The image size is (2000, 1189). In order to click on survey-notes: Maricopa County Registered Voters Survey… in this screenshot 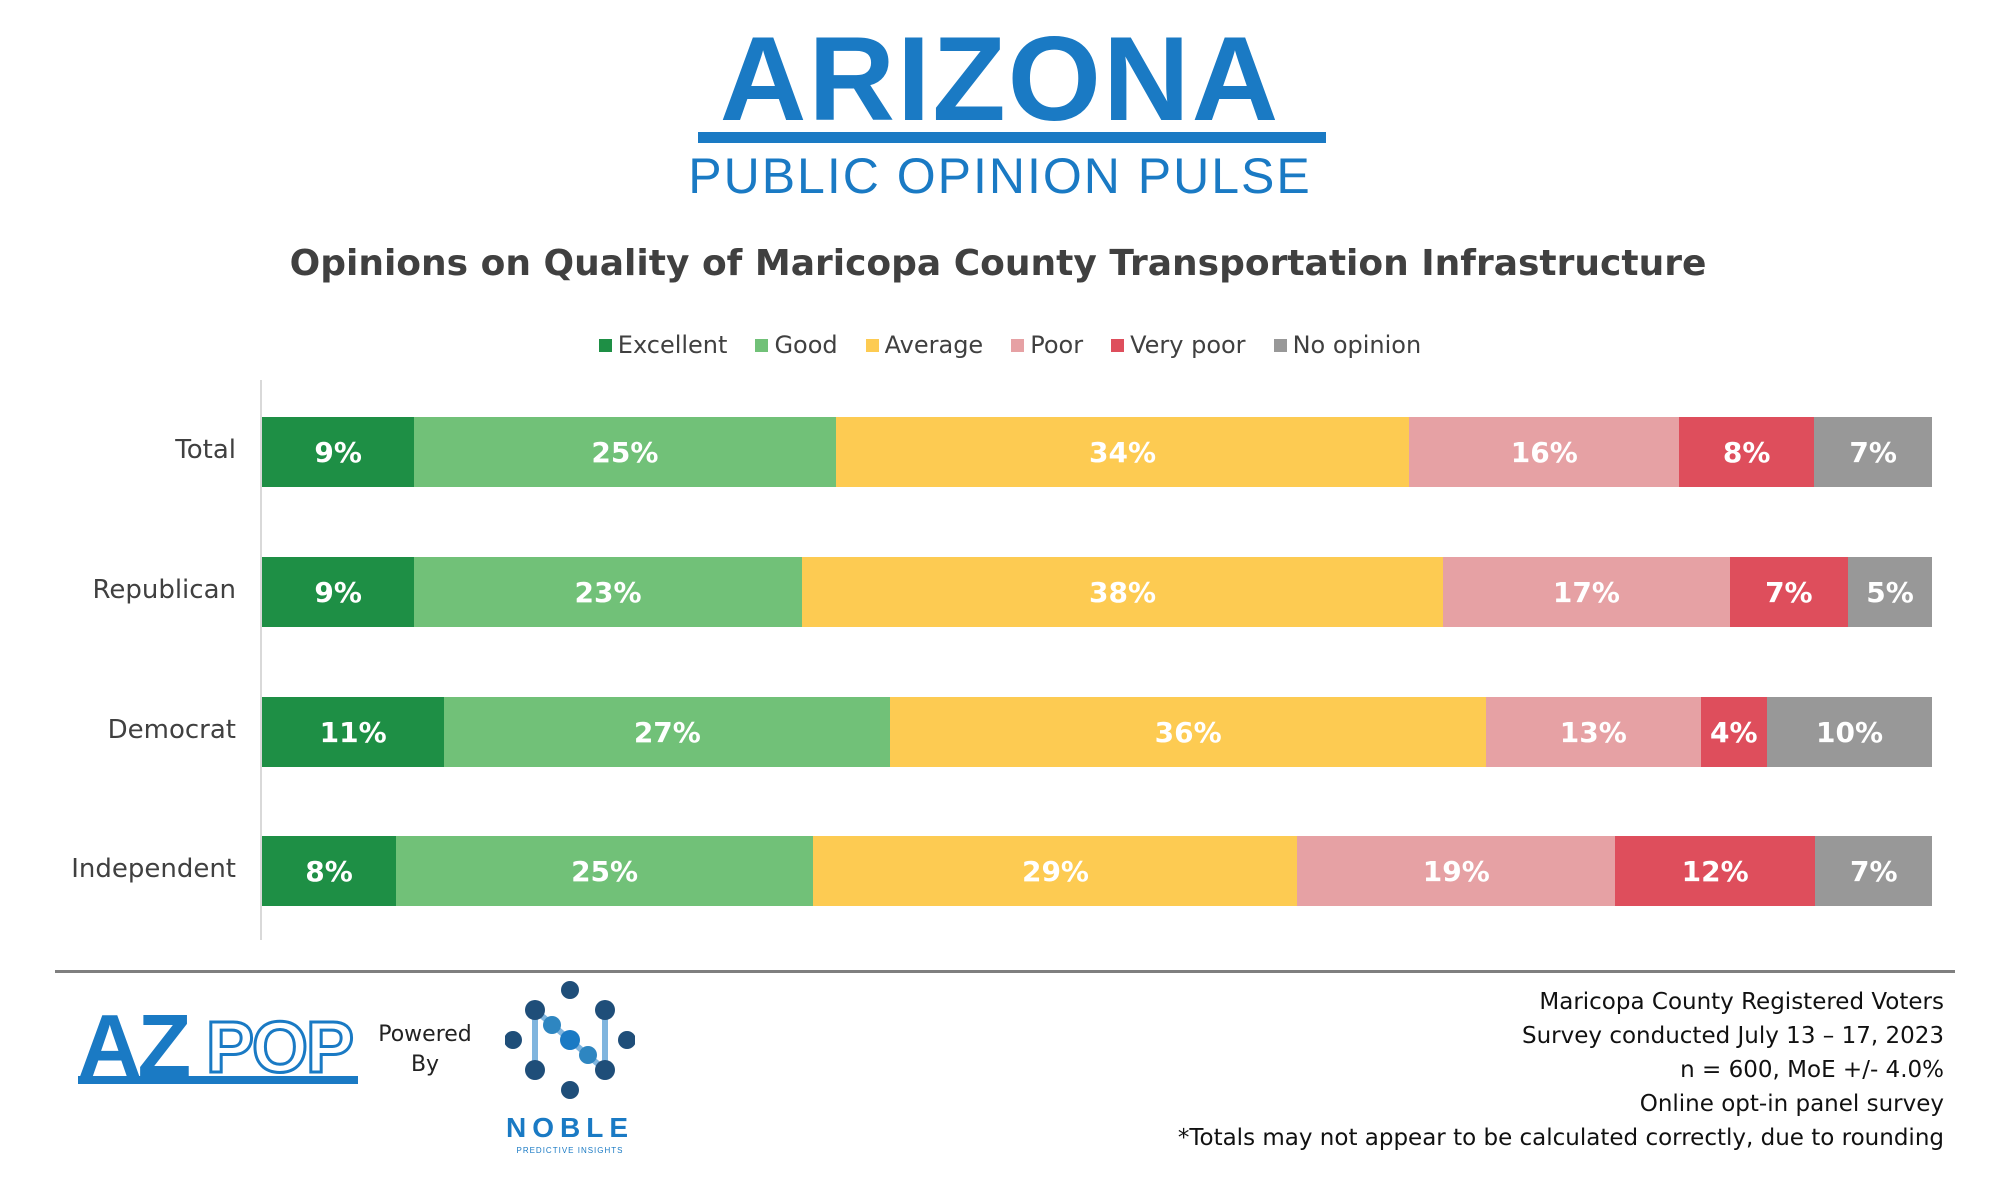, I will do `click(1561, 1070)`.